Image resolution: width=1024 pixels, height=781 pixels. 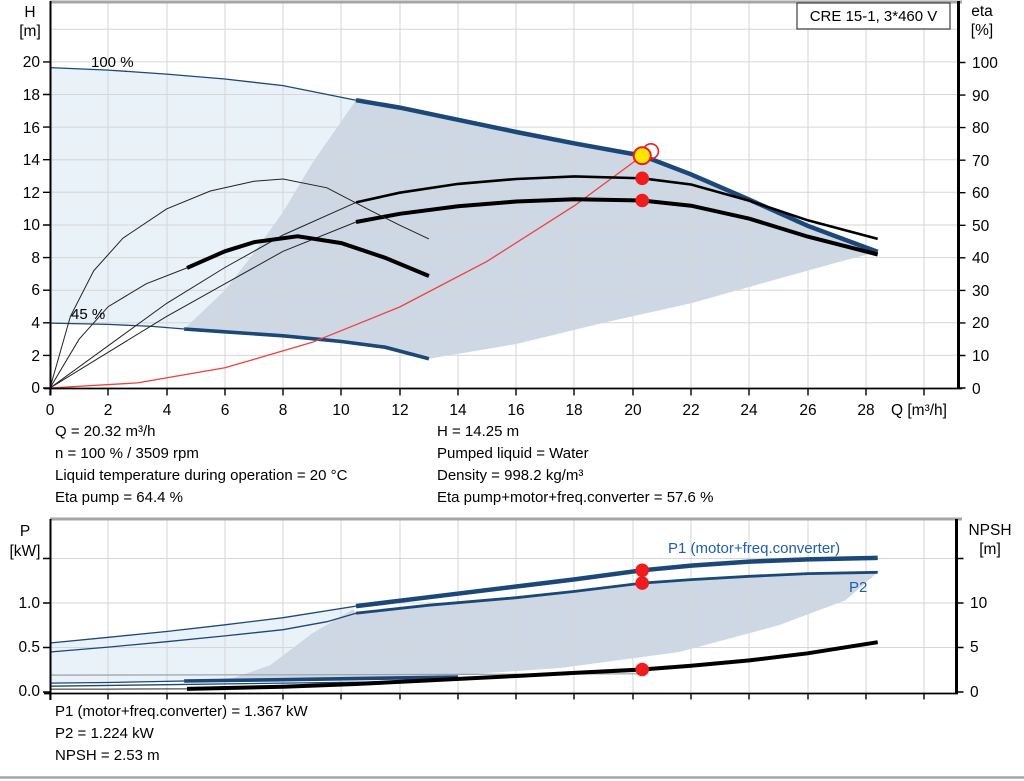 I want to click on curve-eta-total-45pct, so click(x=308, y=256).